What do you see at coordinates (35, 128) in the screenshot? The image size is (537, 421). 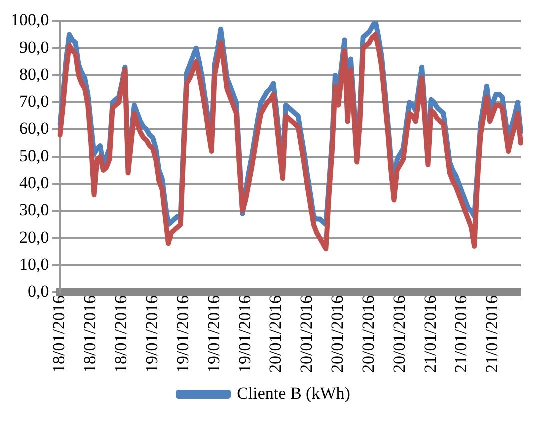 I see `y-tick-label: 60,0` at bounding box center [35, 128].